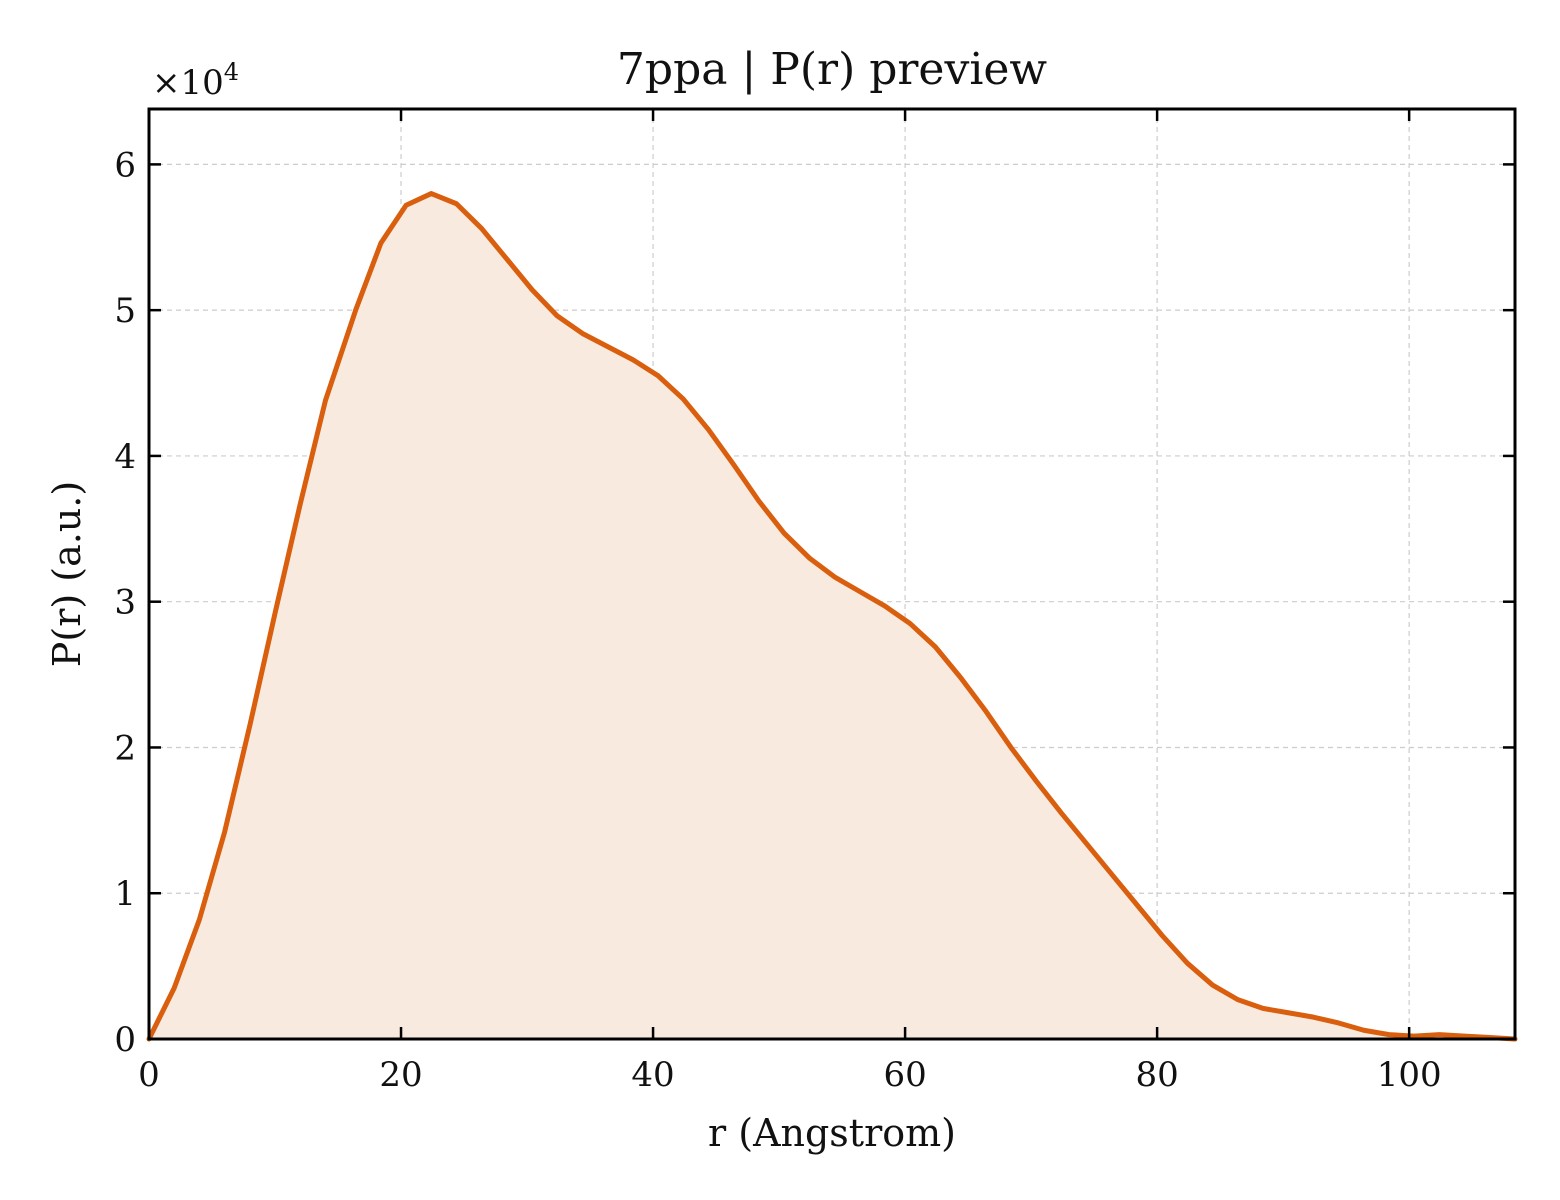 Image resolution: width=1560 pixels, height=1200 pixels. I want to click on y-multiplier-exponent: 4, so click(231, 72).